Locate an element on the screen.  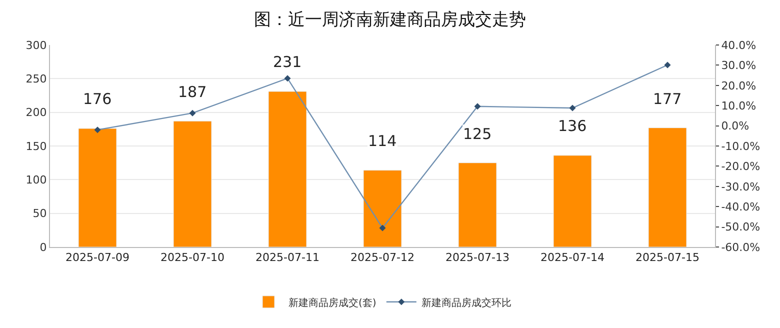
x-tick-label: 2025-07-15 is located at coordinates (668, 257).